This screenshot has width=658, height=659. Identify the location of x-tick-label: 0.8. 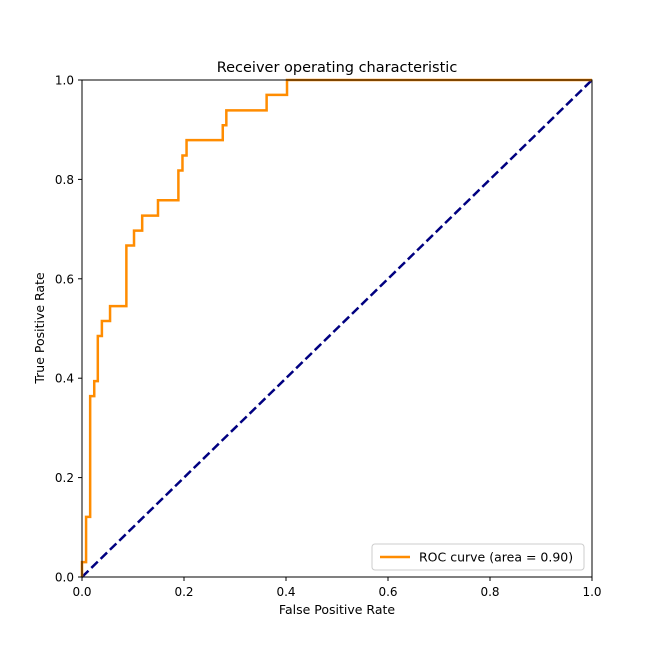
(489, 592).